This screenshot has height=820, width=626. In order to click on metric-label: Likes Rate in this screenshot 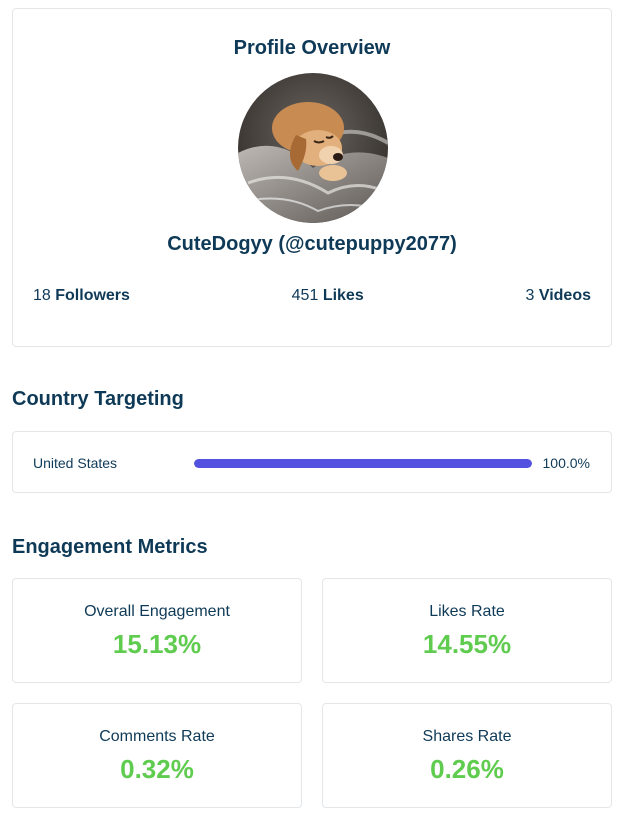, I will do `click(467, 611)`.